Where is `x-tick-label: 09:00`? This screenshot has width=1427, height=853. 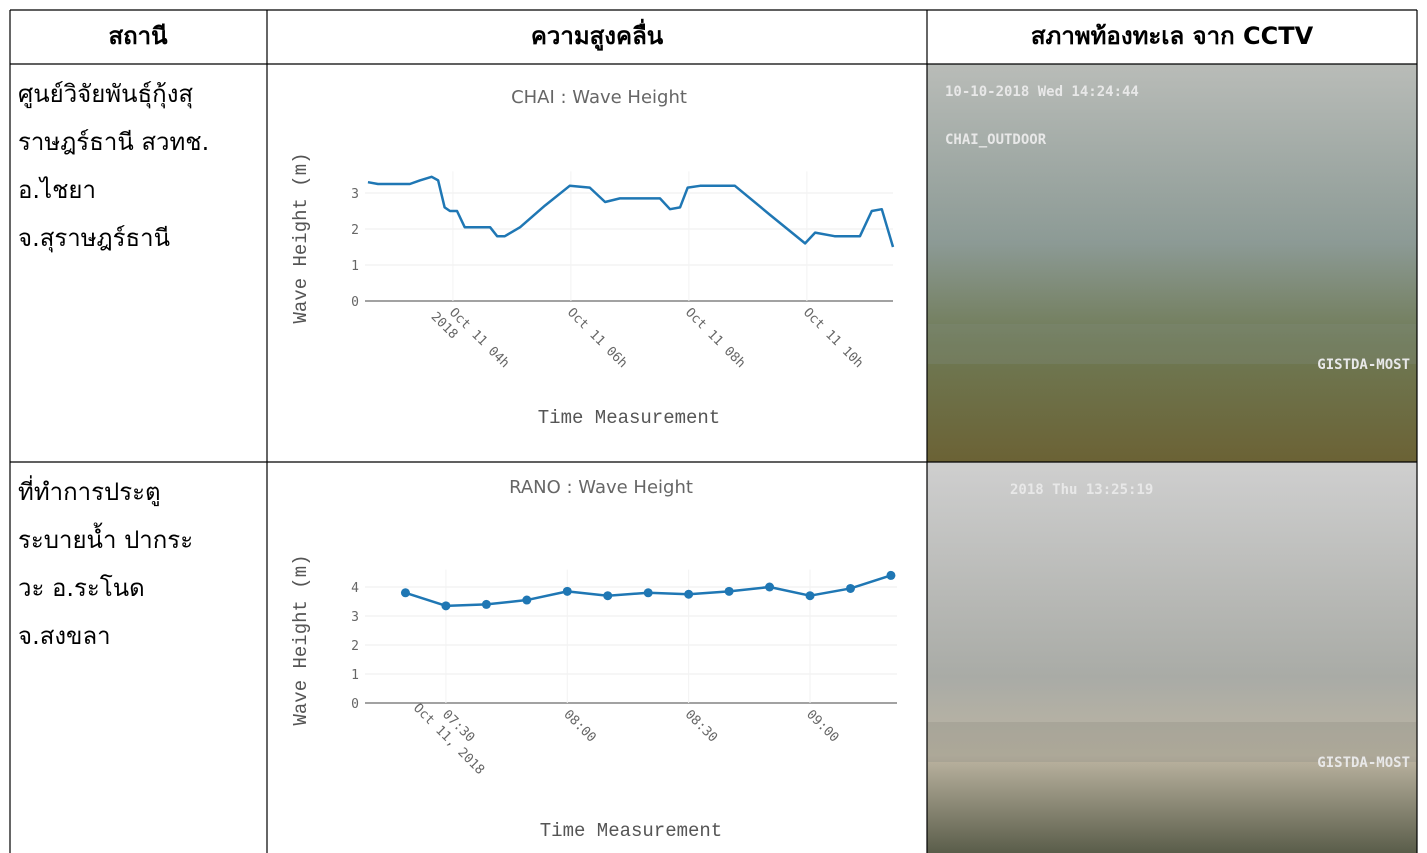
x-tick-label: 09:00 is located at coordinates (822, 726).